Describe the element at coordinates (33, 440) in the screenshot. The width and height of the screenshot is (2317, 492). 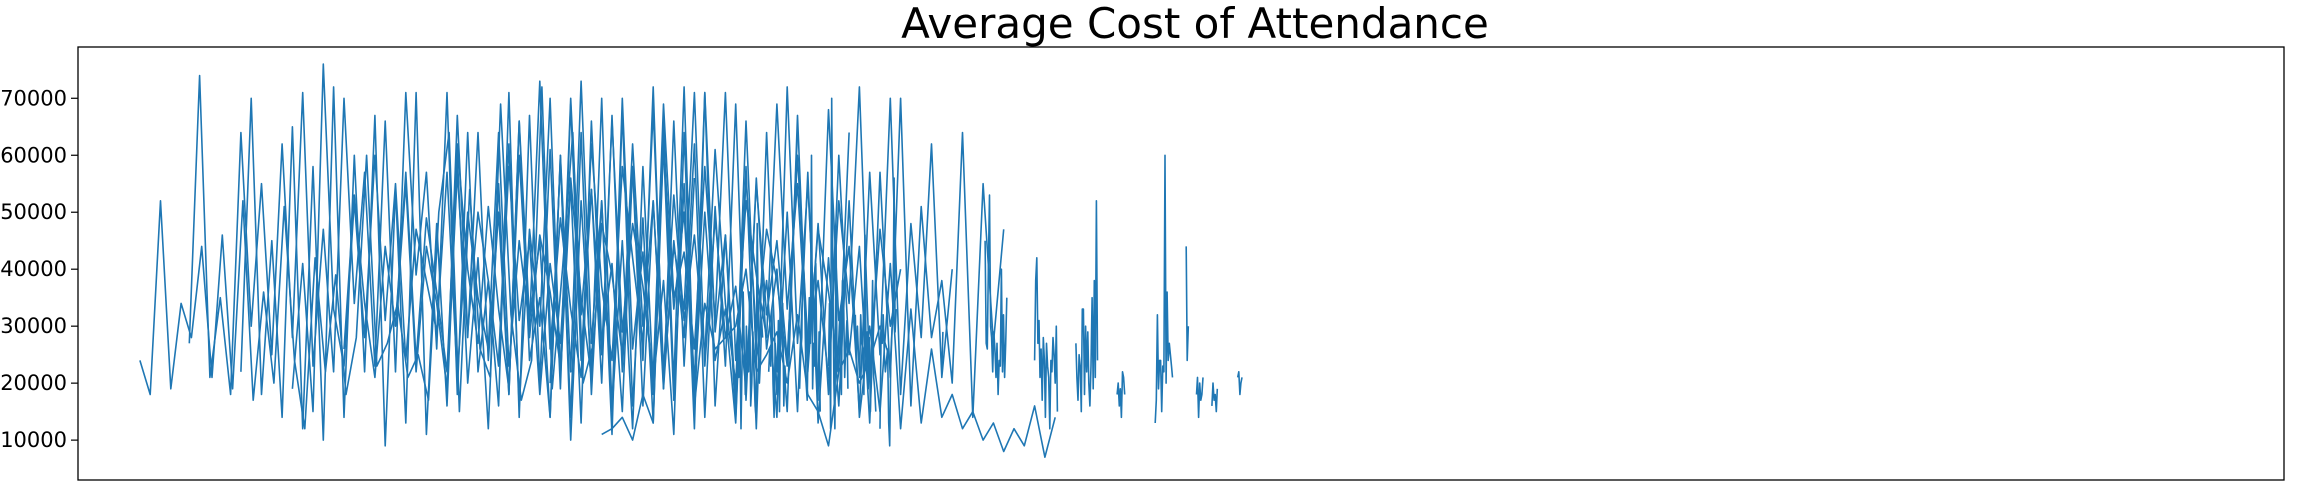
I see `y-tick-label: 10000` at that location.